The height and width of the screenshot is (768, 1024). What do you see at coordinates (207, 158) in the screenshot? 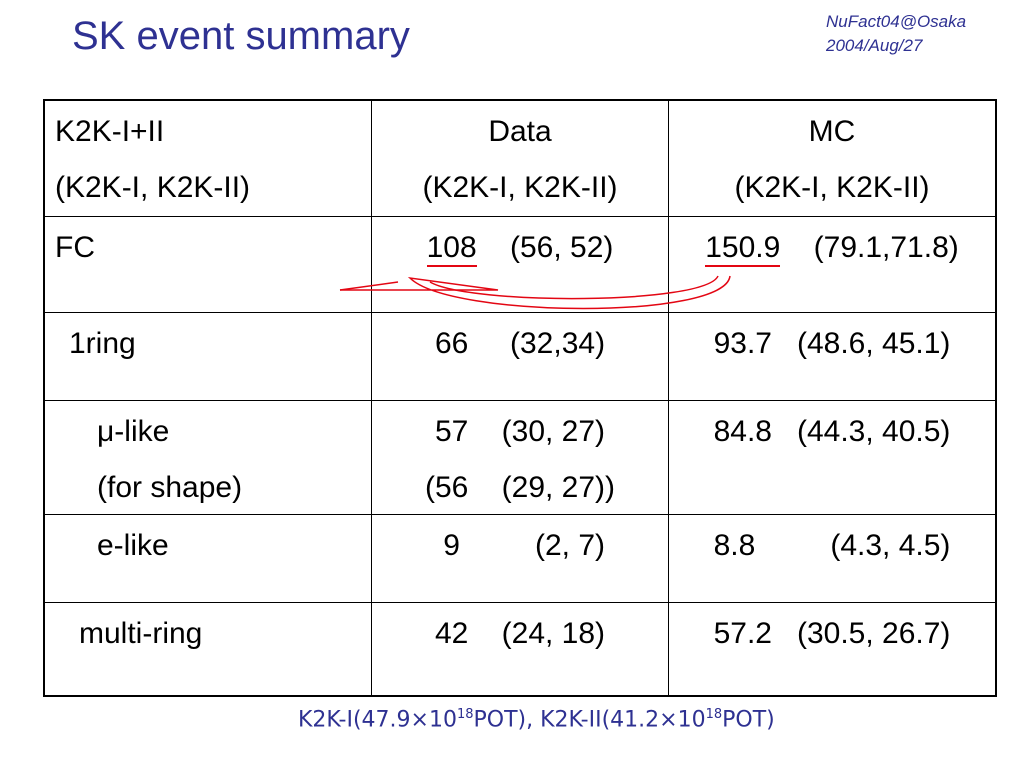
I see `header-sample: K2K-I+II (K2K-I, K2K-II)` at bounding box center [207, 158].